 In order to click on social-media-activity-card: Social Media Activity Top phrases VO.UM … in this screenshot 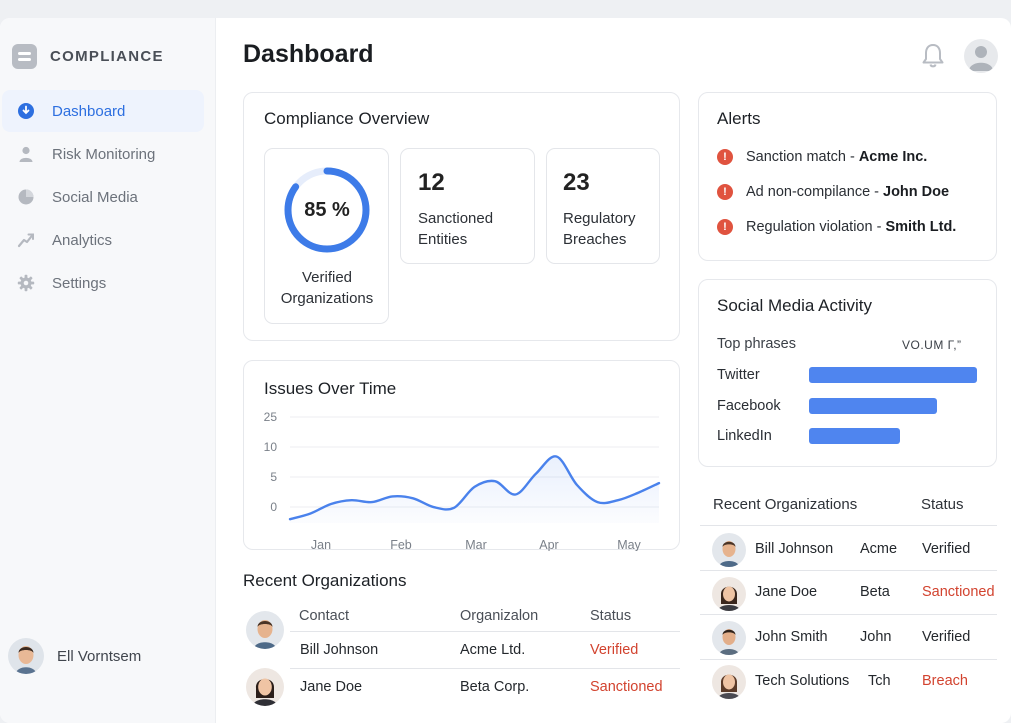, I will do `click(847, 373)`.